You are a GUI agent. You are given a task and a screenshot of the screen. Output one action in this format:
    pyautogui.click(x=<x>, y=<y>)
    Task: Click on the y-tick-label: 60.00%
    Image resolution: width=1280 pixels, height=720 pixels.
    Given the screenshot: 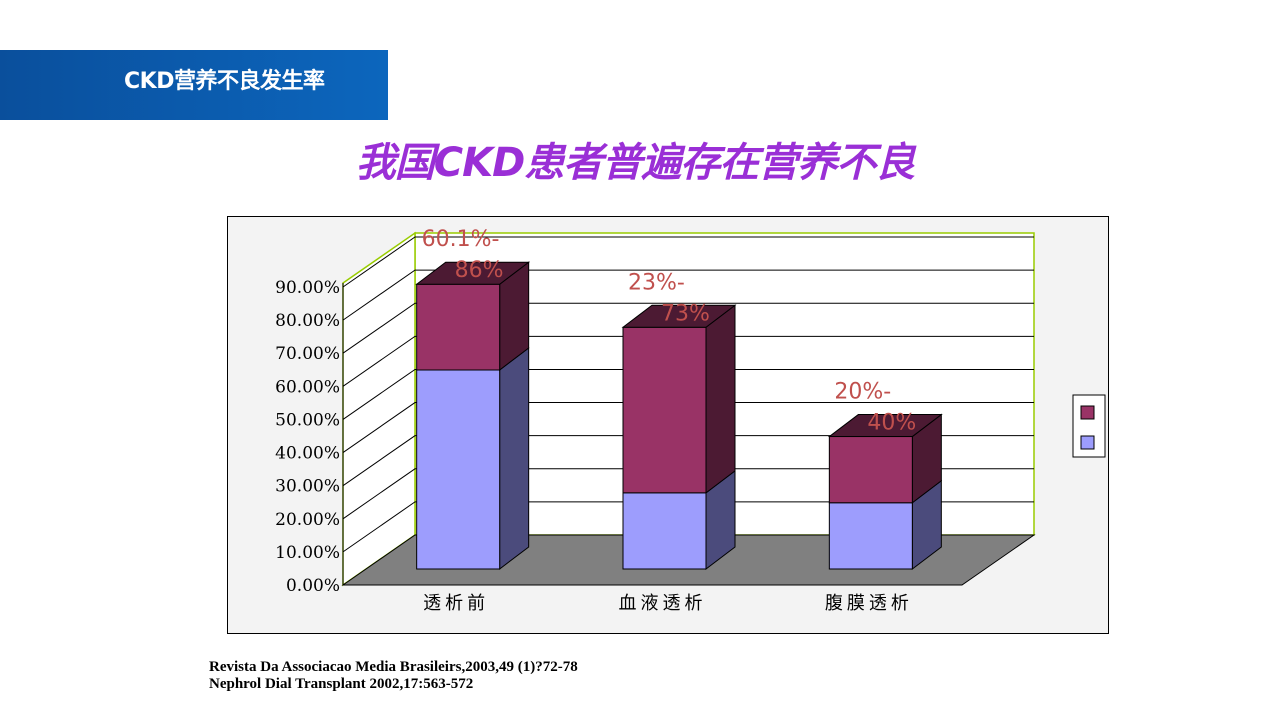 What is the action you would take?
    pyautogui.click(x=307, y=387)
    